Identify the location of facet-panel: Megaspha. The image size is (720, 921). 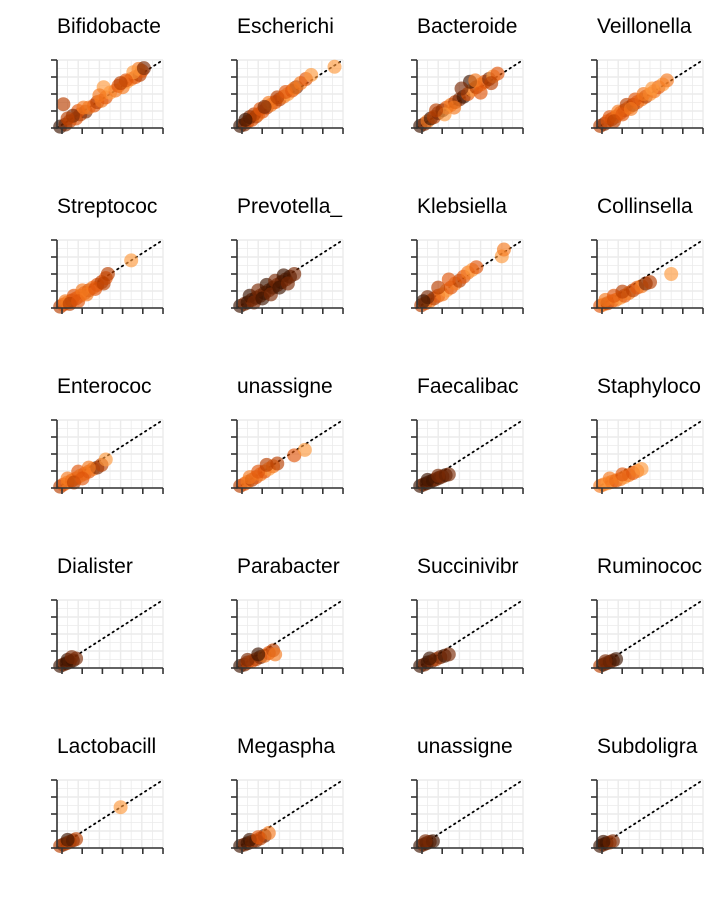
(270, 813).